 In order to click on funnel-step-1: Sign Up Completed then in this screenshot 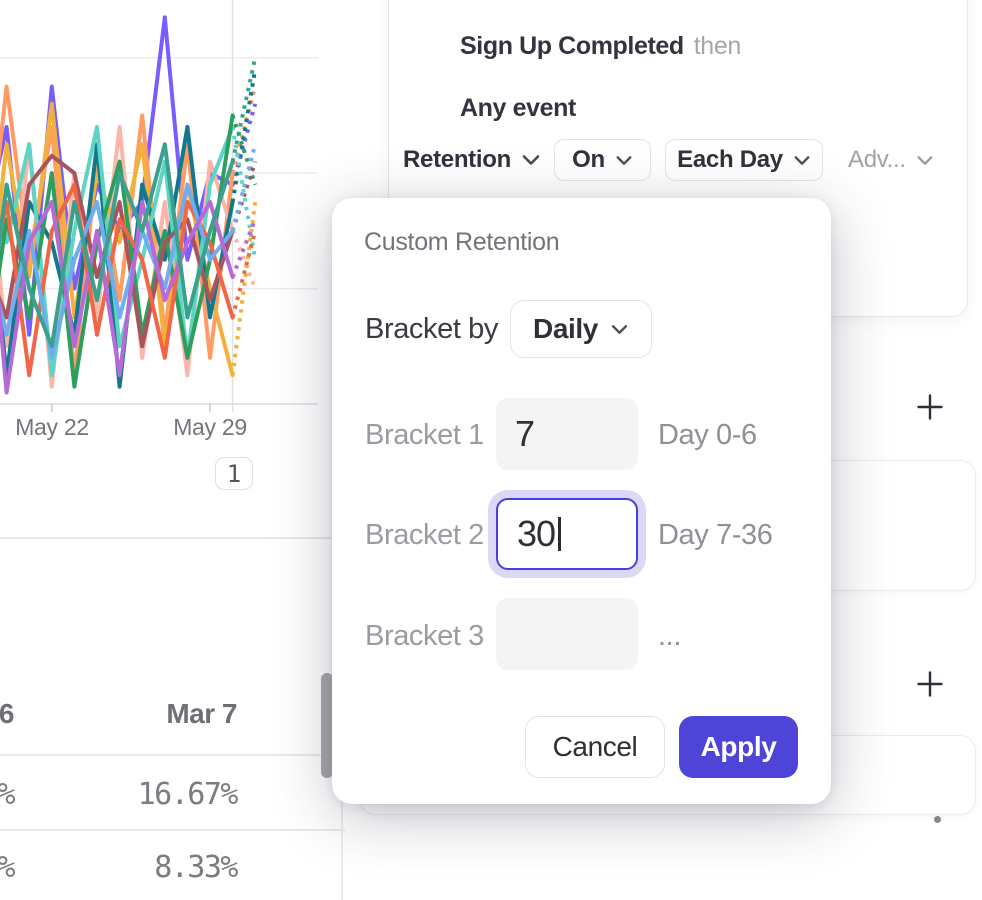, I will do `click(600, 46)`.